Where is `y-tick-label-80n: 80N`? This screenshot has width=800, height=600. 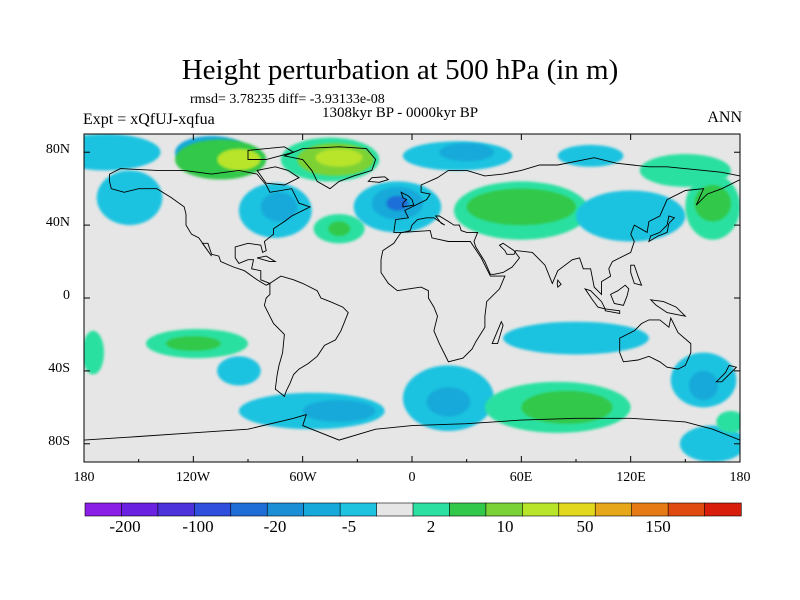 y-tick-label-80n: 80N is located at coordinates (57, 149).